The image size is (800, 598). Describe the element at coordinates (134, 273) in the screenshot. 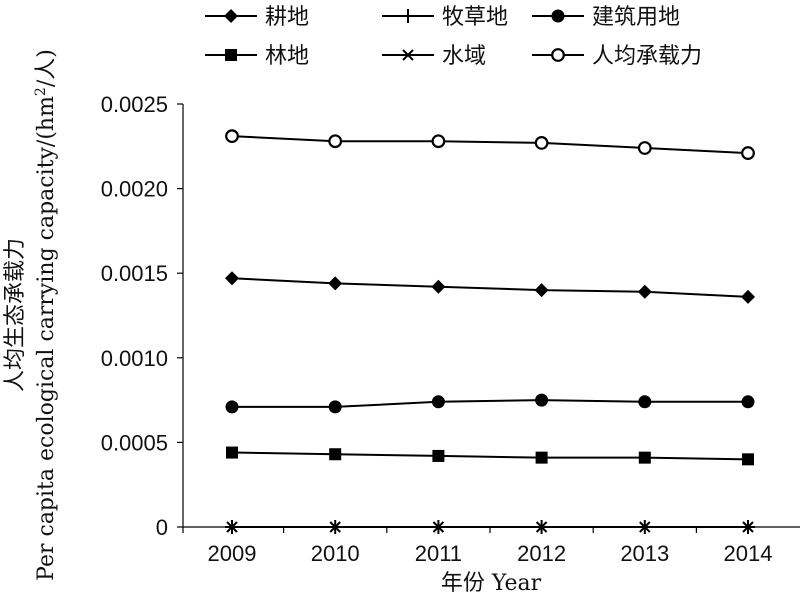

I see `y-tick-label: 0.0015` at that location.